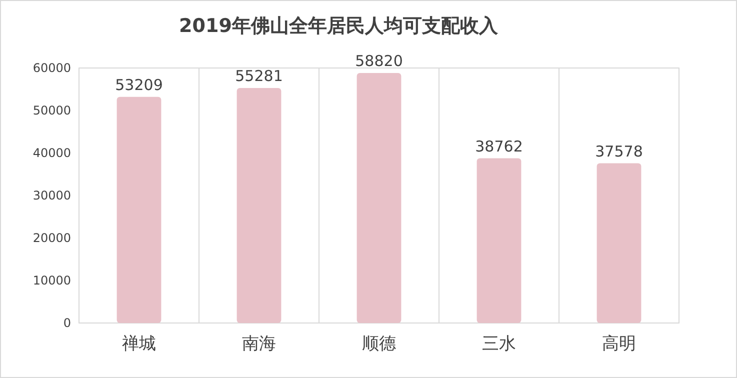 The image size is (737, 378). What do you see at coordinates (379, 61) in the screenshot?
I see `data-label: 58820` at bounding box center [379, 61].